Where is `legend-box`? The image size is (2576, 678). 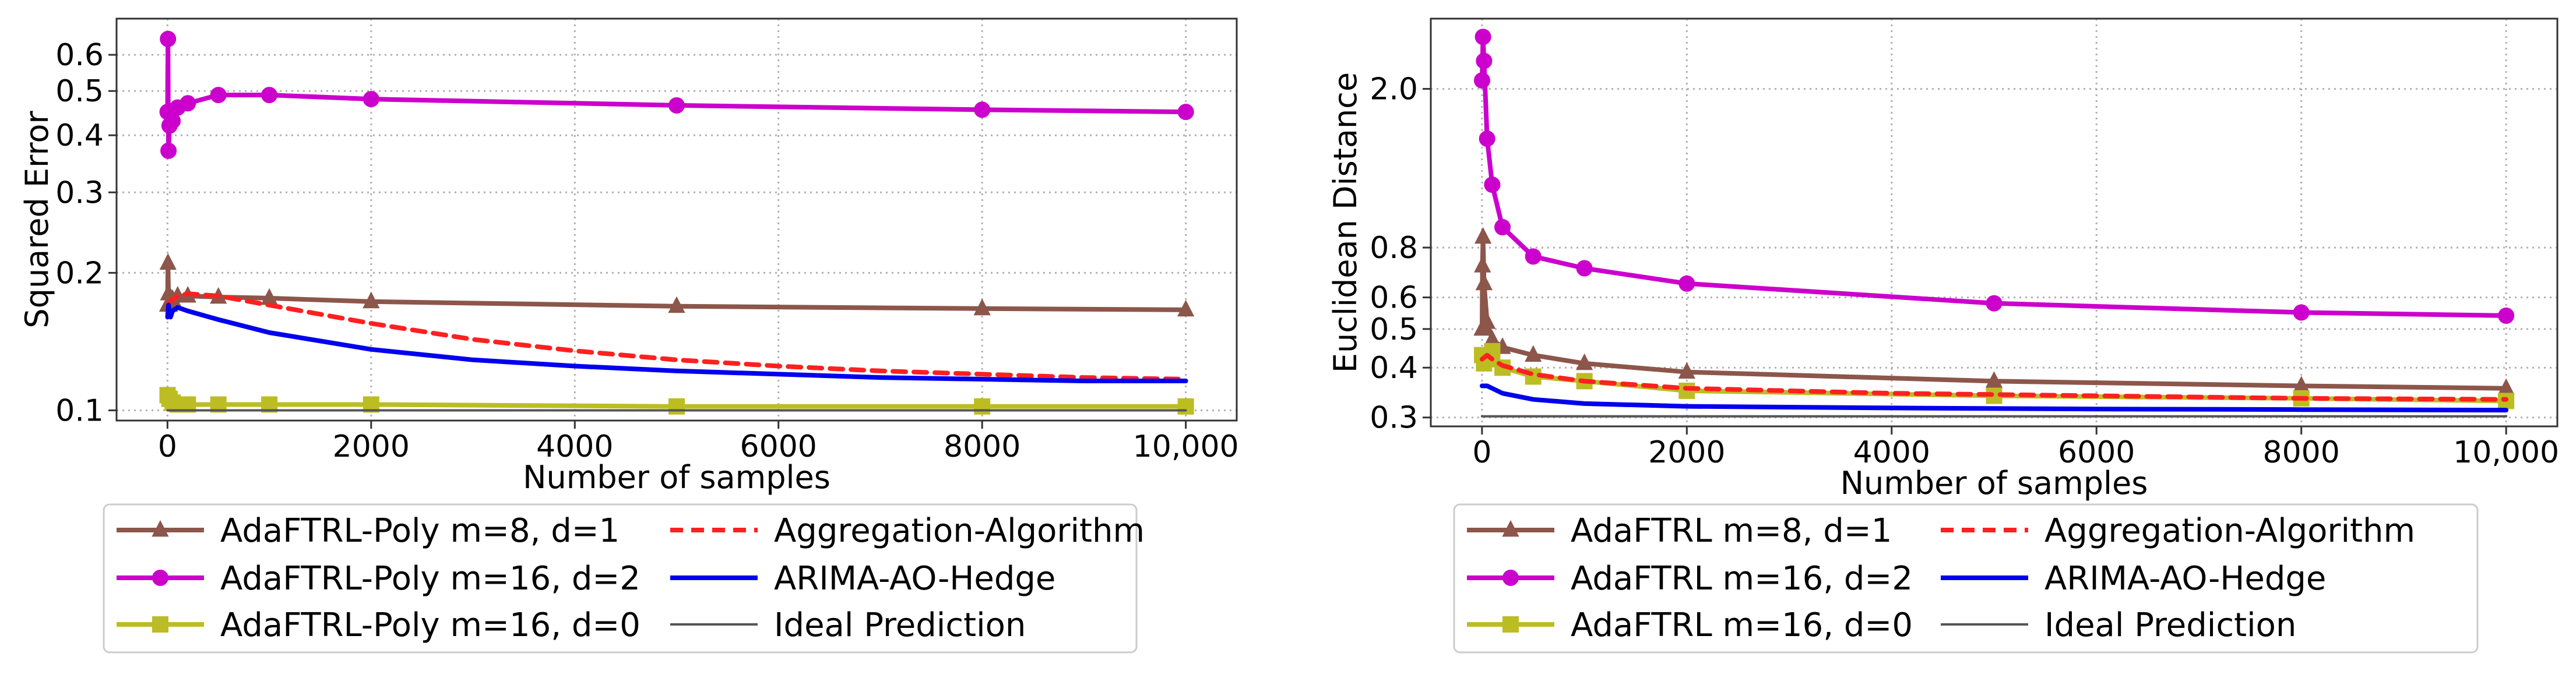
legend-box is located at coordinates (620, 579).